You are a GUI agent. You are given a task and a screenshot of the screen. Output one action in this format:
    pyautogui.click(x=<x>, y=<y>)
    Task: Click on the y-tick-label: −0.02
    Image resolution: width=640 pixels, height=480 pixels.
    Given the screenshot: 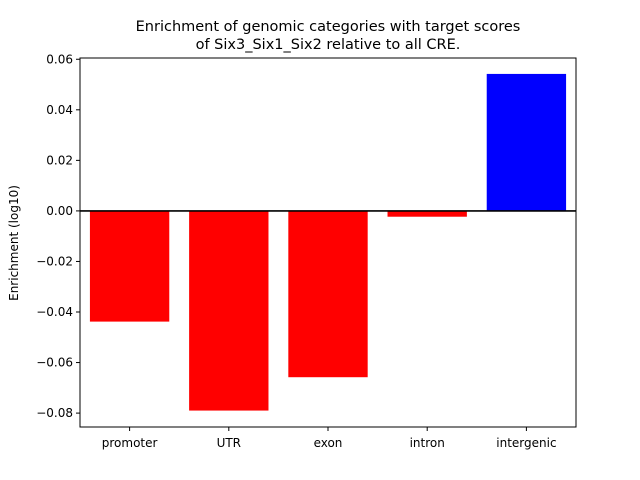 What is the action you would take?
    pyautogui.click(x=54, y=261)
    